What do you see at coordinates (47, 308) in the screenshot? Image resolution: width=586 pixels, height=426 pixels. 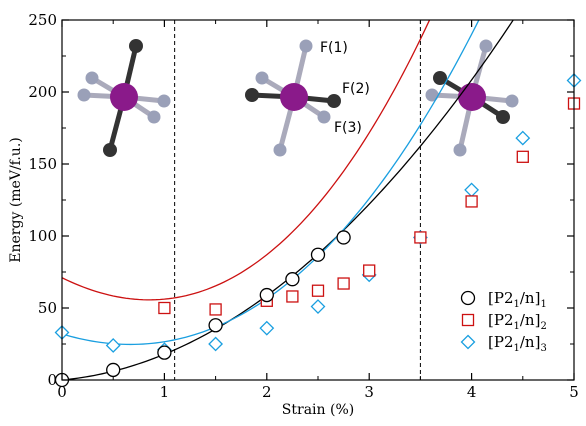 I see `y-tick-label: 50` at bounding box center [47, 308].